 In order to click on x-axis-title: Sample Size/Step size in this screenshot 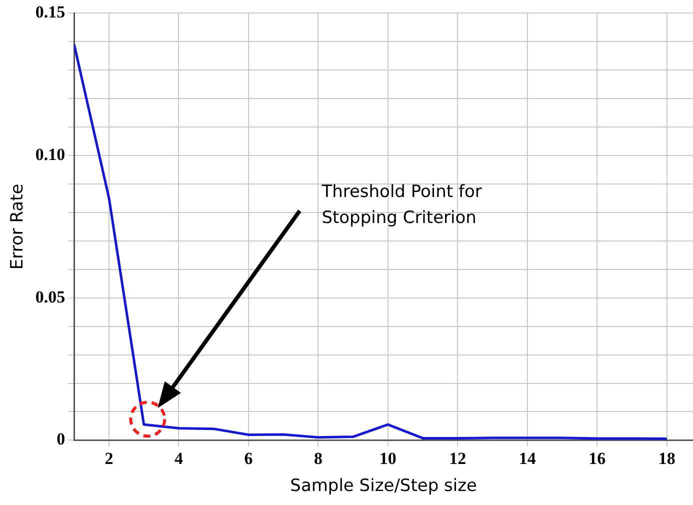, I will do `click(383, 486)`.